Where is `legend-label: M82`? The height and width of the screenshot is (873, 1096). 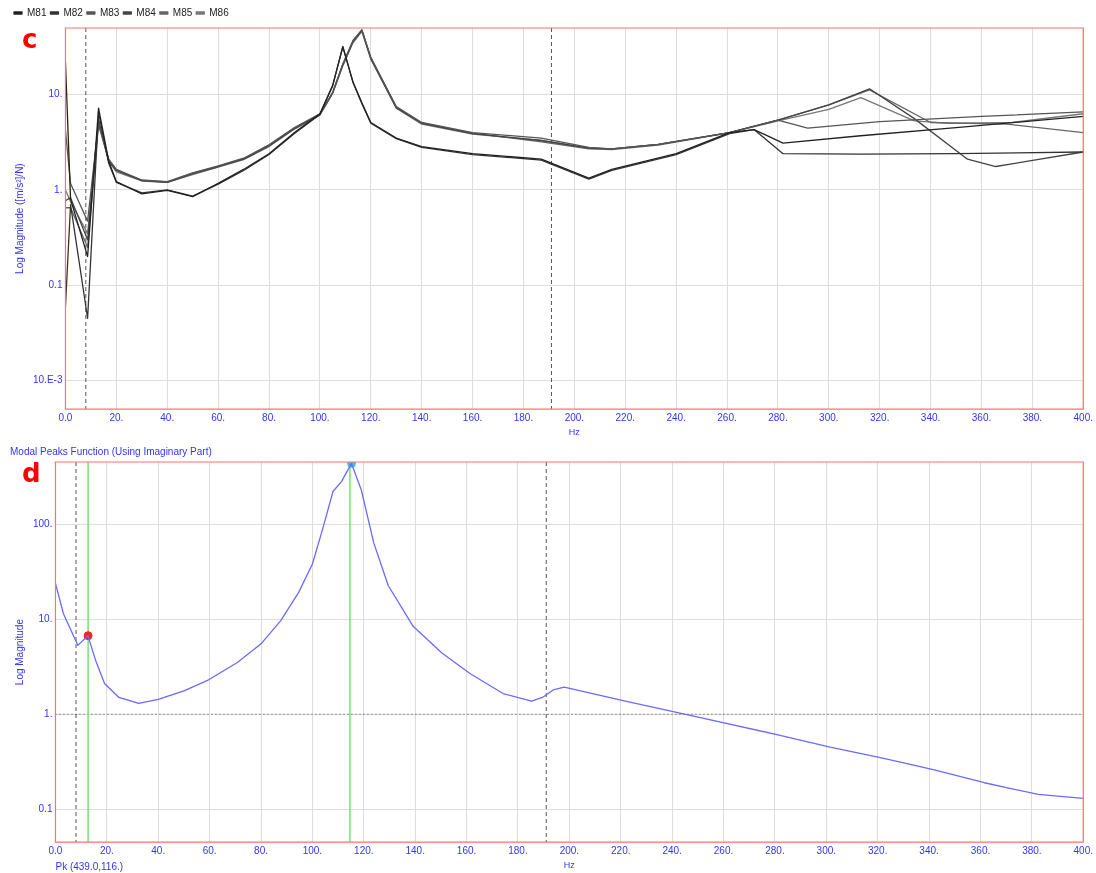 legend-label: M82 is located at coordinates (73, 12).